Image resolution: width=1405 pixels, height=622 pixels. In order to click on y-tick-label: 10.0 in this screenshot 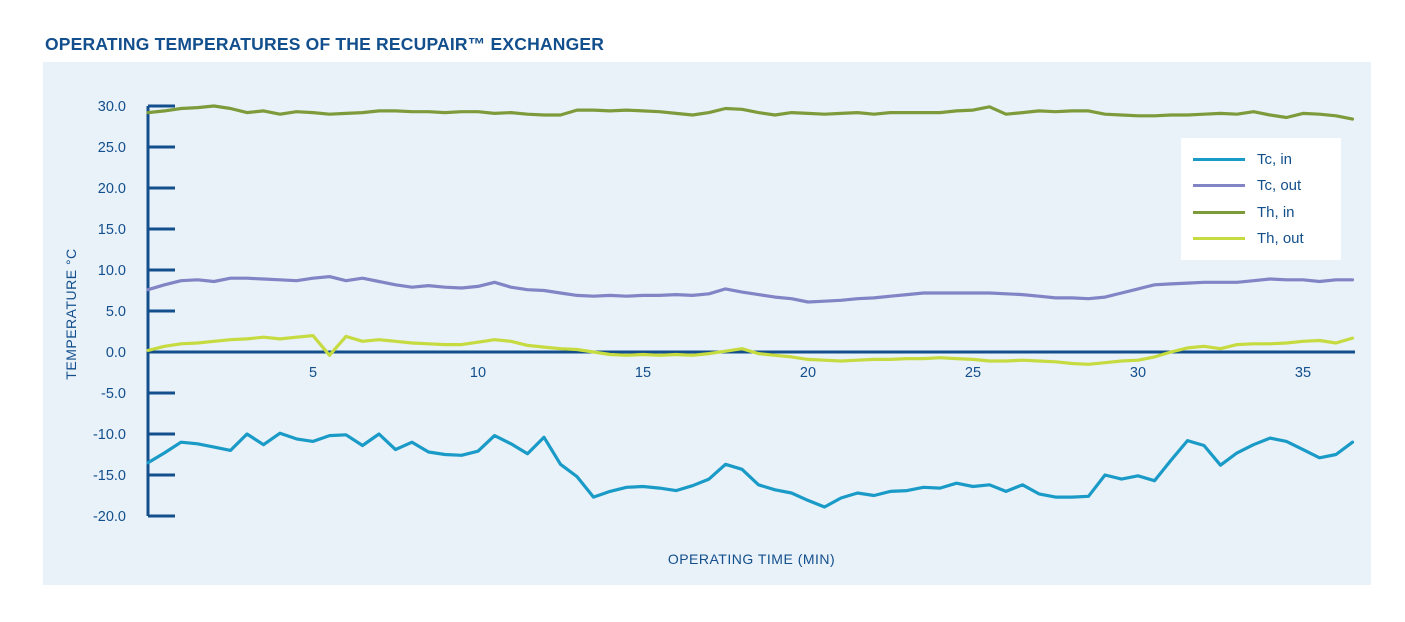, I will do `click(112, 271)`.